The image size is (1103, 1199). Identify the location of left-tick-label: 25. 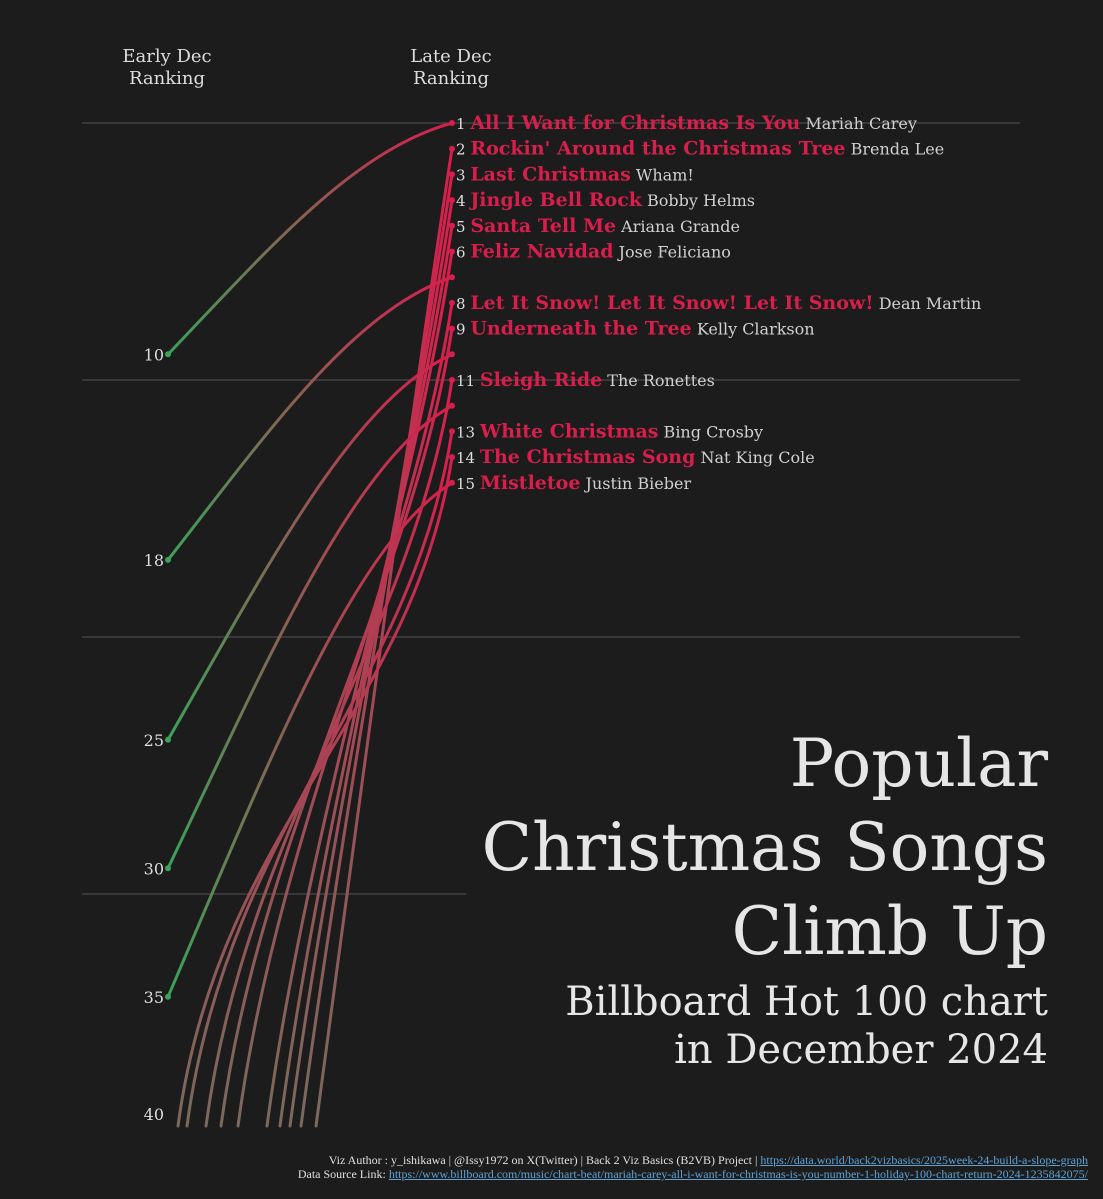
(154, 740).